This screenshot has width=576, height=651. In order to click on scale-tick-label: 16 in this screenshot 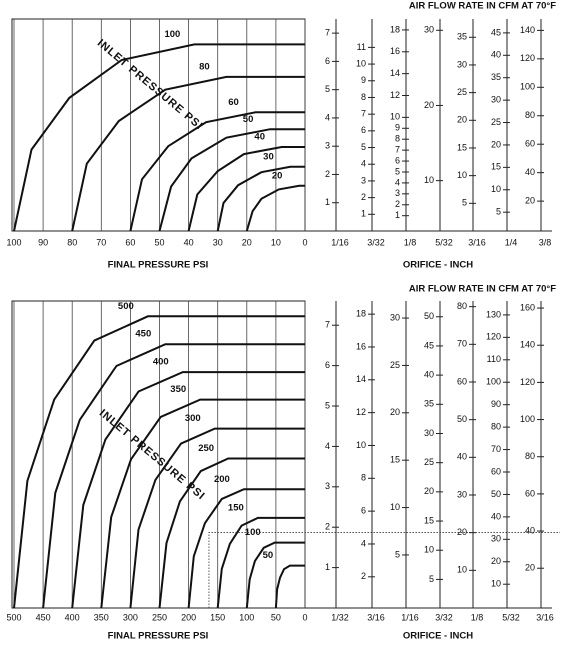, I will do `click(361, 346)`.